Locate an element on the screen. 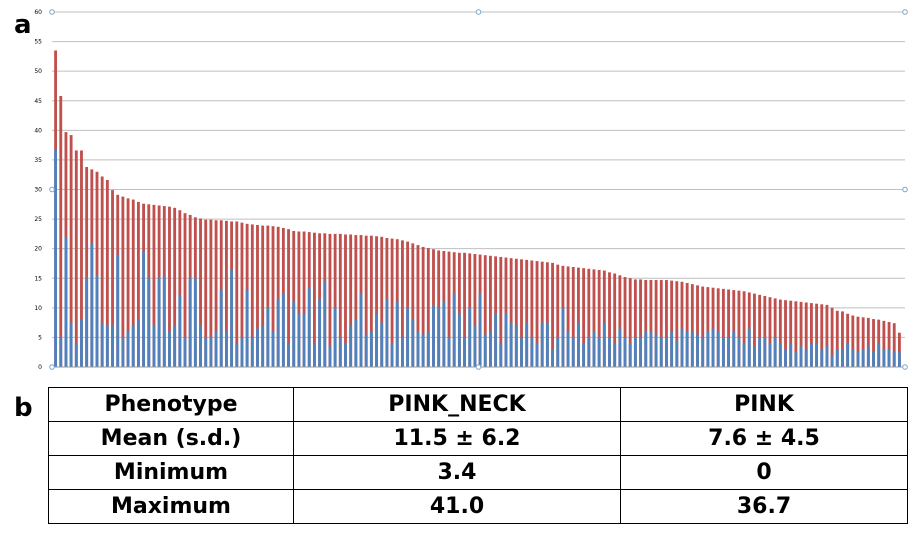 The height and width of the screenshot is (537, 908). y-tick-label: 45 is located at coordinates (38, 101).